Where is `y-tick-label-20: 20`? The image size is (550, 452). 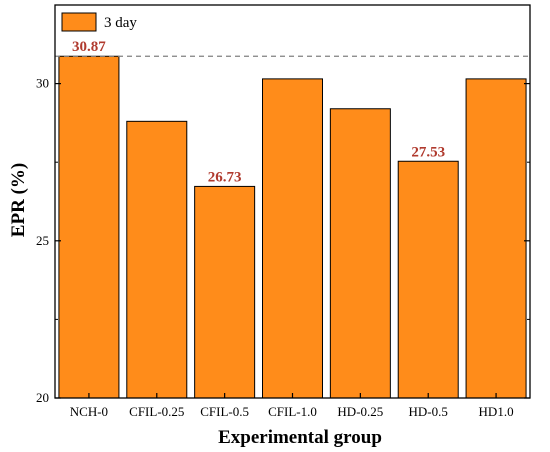
y-tick-label-20: 20 is located at coordinates (42, 397).